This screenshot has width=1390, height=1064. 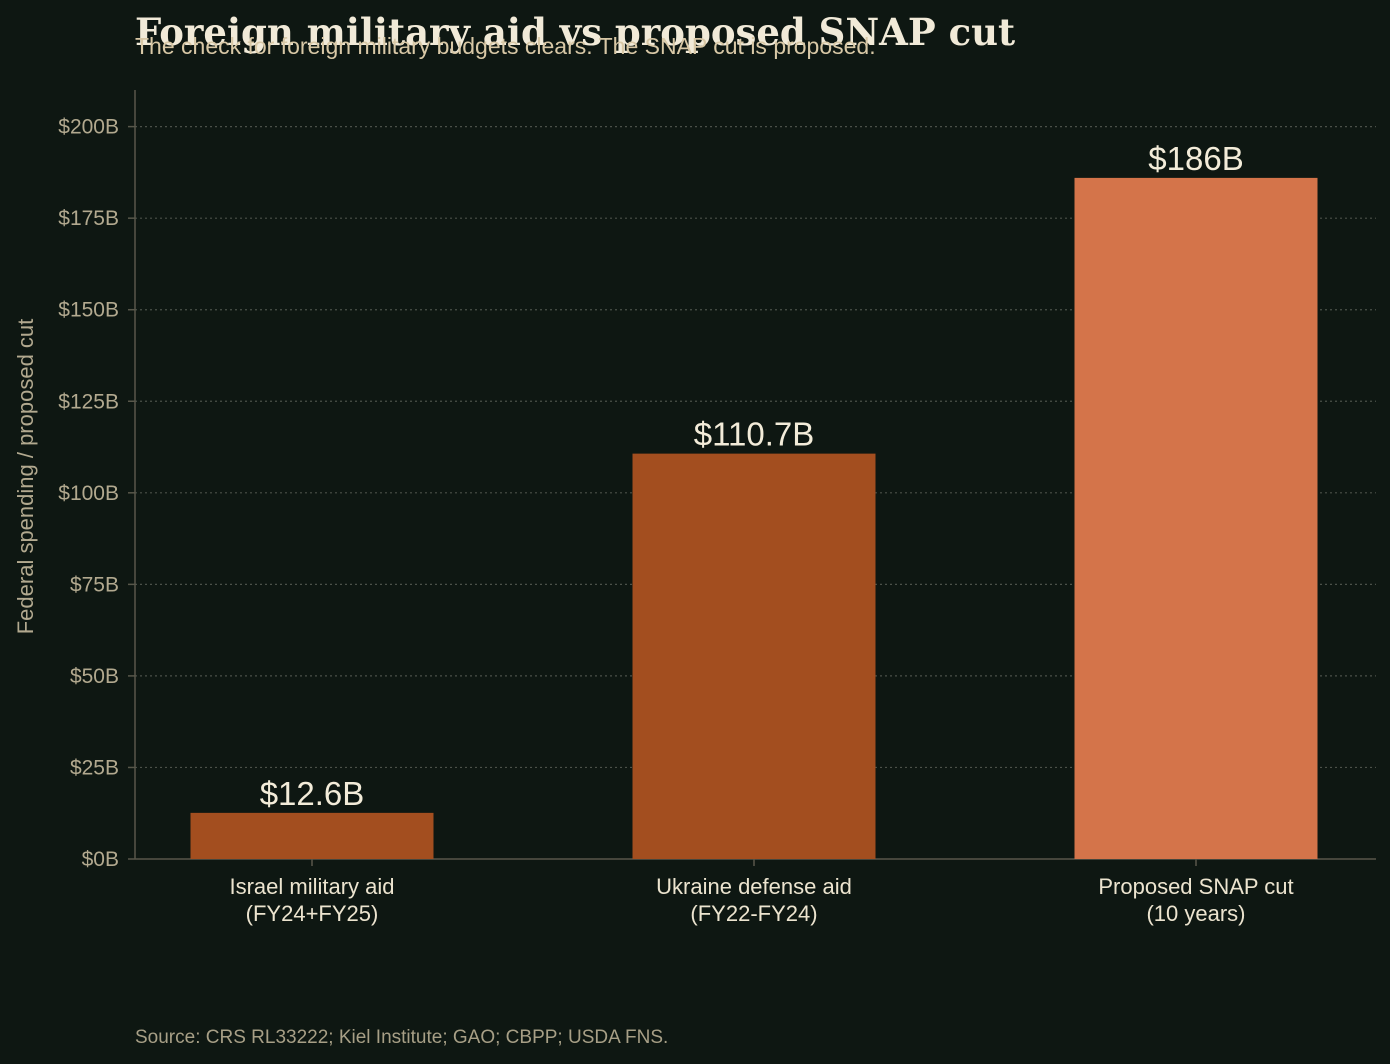 I want to click on y-tick-label: $50B, so click(x=94, y=676).